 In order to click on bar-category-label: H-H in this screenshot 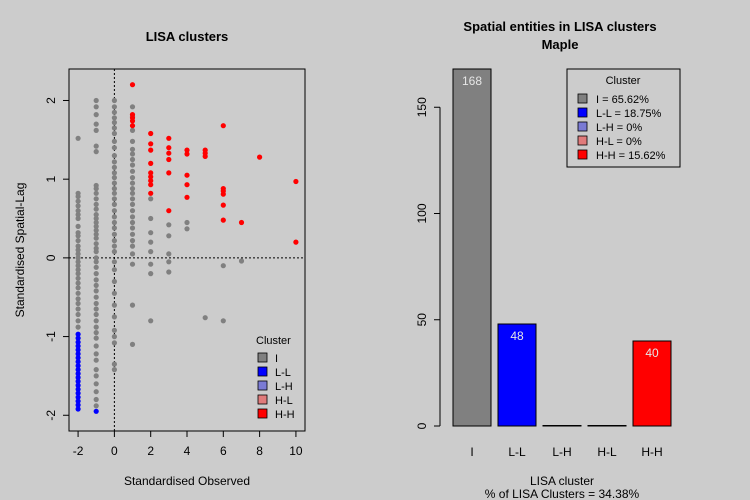, I will do `click(651, 452)`.